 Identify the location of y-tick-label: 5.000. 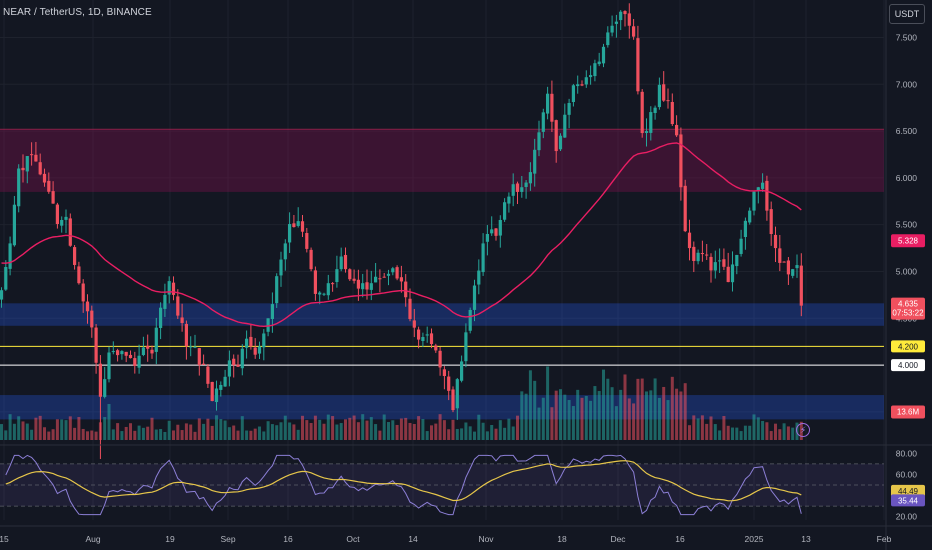
(907, 271).